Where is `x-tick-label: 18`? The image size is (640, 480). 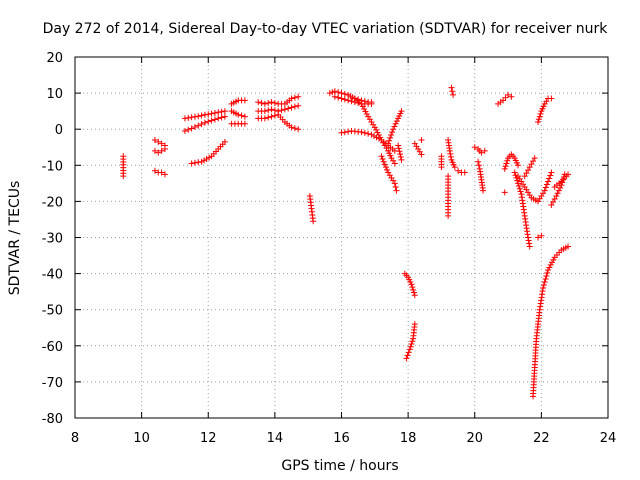 x-tick-label: 18 is located at coordinates (408, 438).